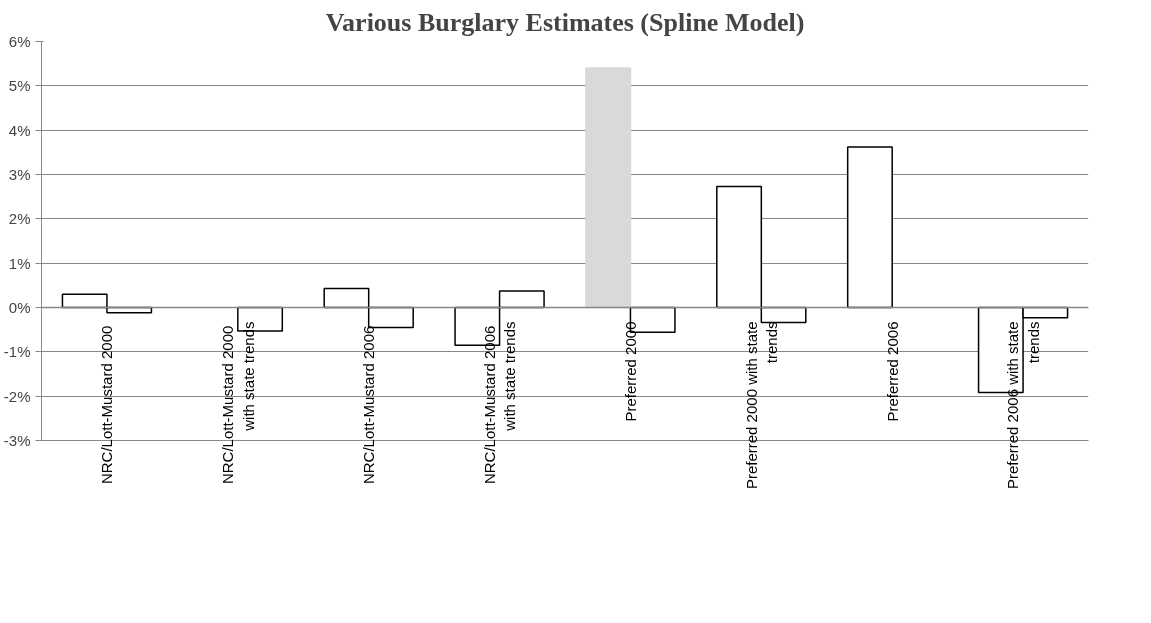 This screenshot has height=623, width=1151. Describe the element at coordinates (369, 405) in the screenshot. I see `x-tick-label: NRC/Lott-Mustard 2006` at that location.